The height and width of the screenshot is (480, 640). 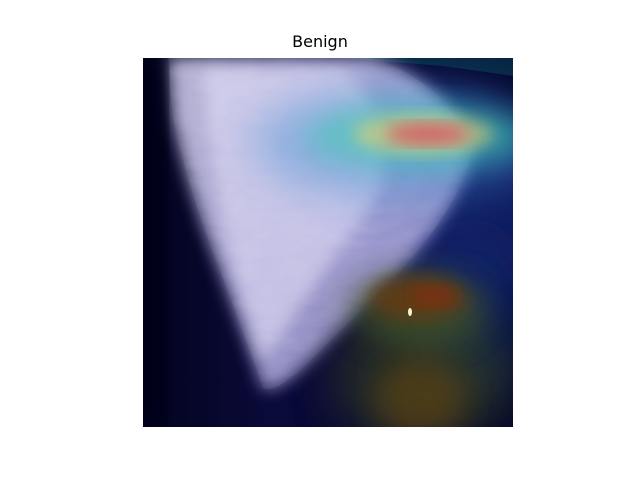 What do you see at coordinates (320, 41) in the screenshot?
I see `figure-title: Benign` at bounding box center [320, 41].